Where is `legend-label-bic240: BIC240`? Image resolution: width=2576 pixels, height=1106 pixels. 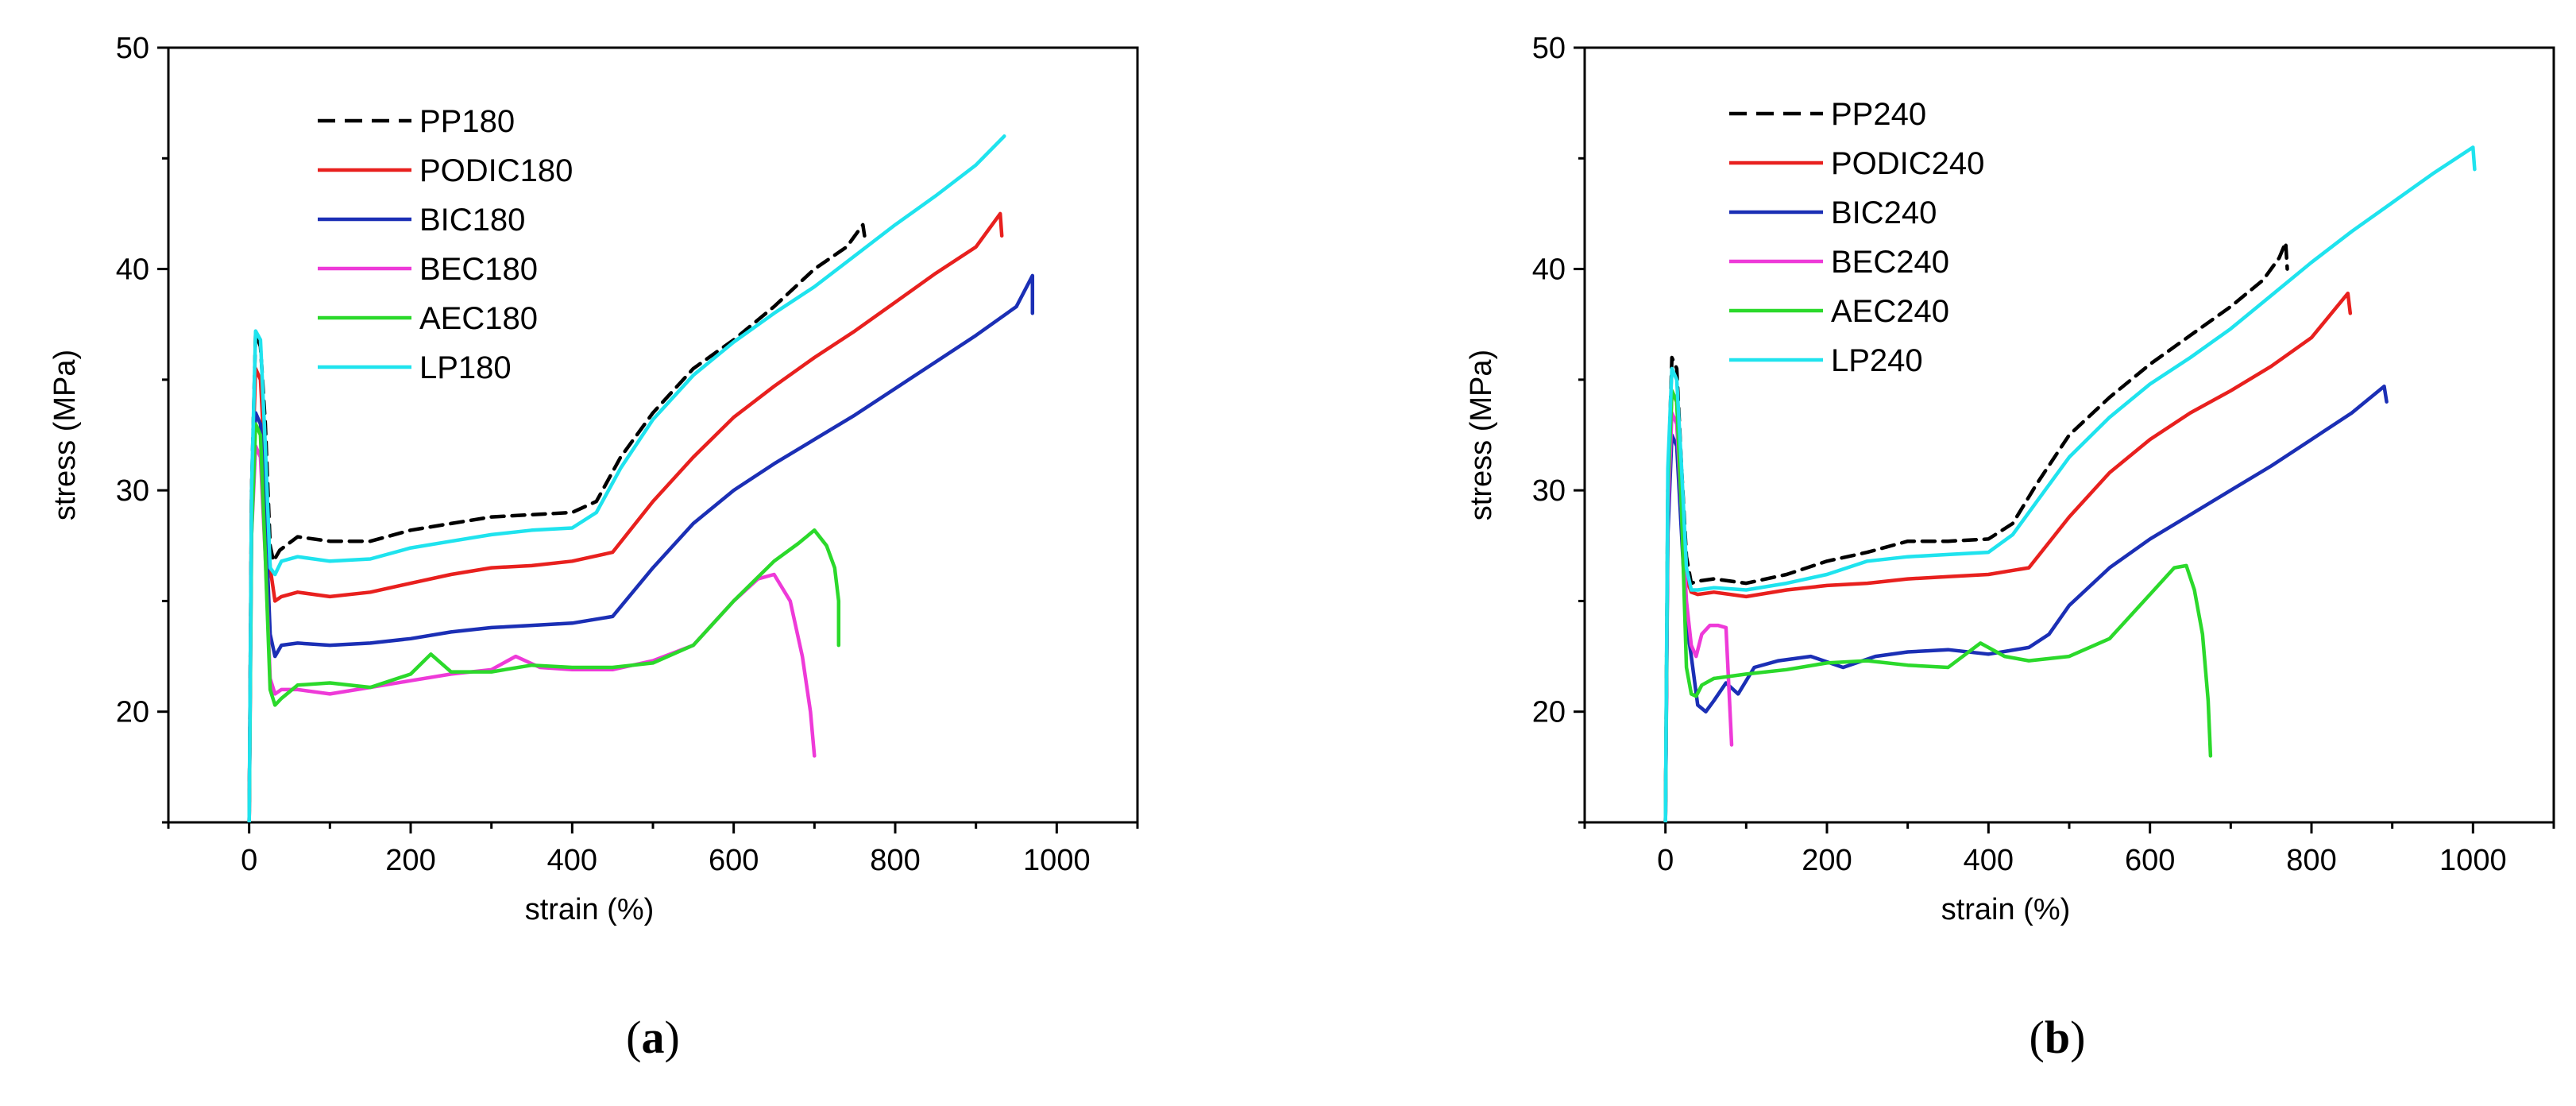 legend-label-bic240: BIC240 is located at coordinates (1884, 212).